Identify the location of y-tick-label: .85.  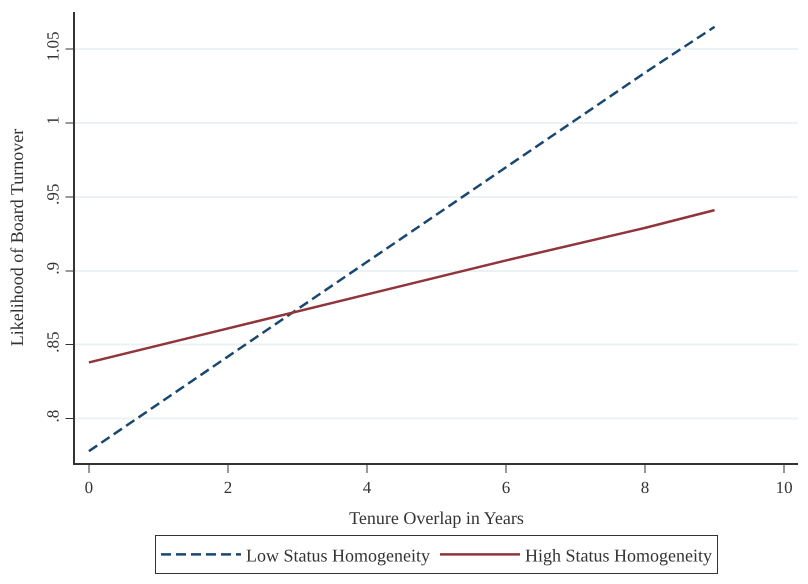
(52, 342).